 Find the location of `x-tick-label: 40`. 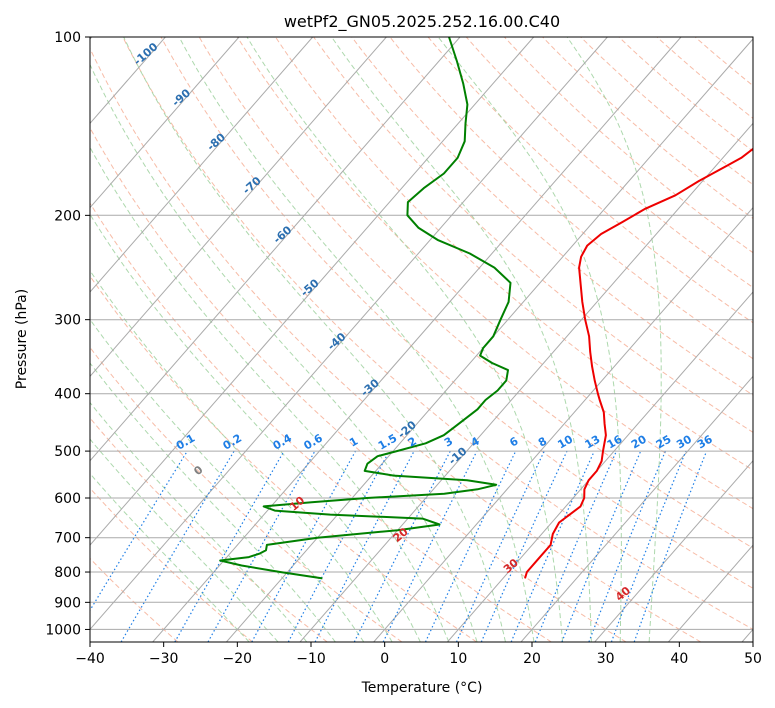

x-tick-label: 40 is located at coordinates (679, 659).